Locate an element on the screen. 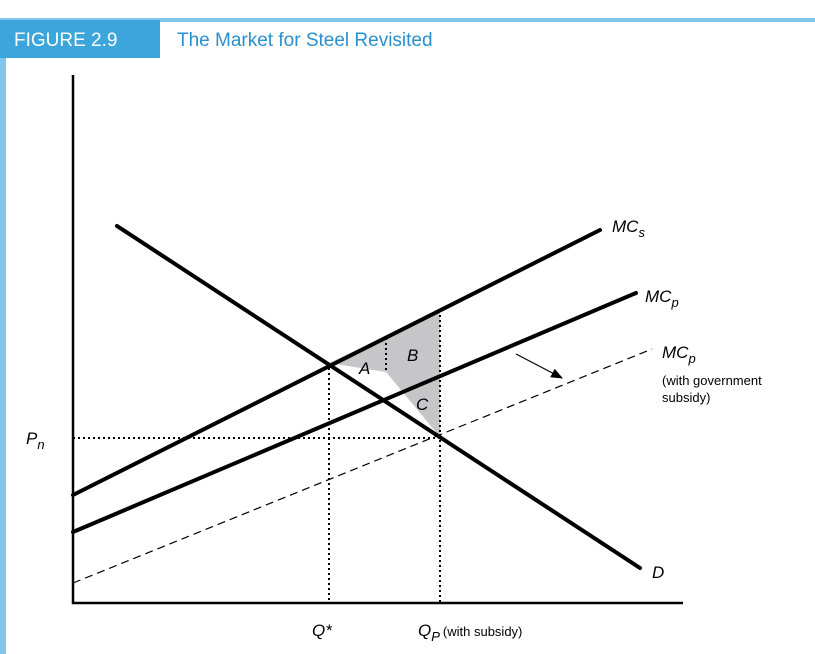  top-border is located at coordinates (407, 20).